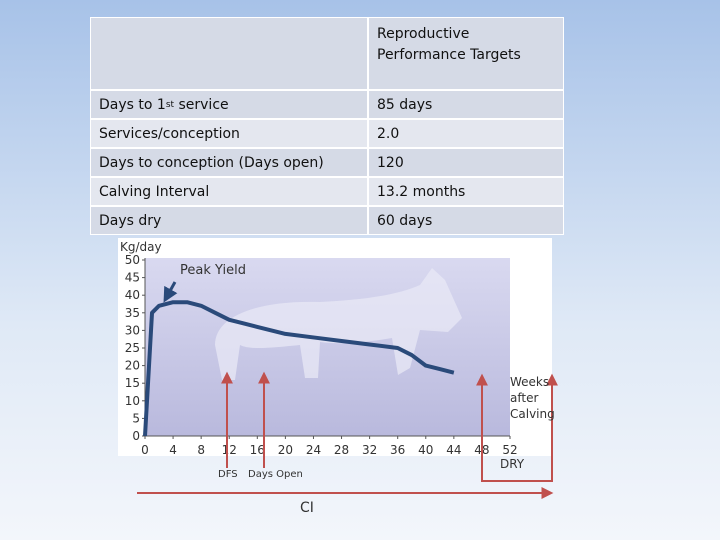 This screenshot has height=540, width=720. I want to click on y-tick-label: 15, so click(132, 383).